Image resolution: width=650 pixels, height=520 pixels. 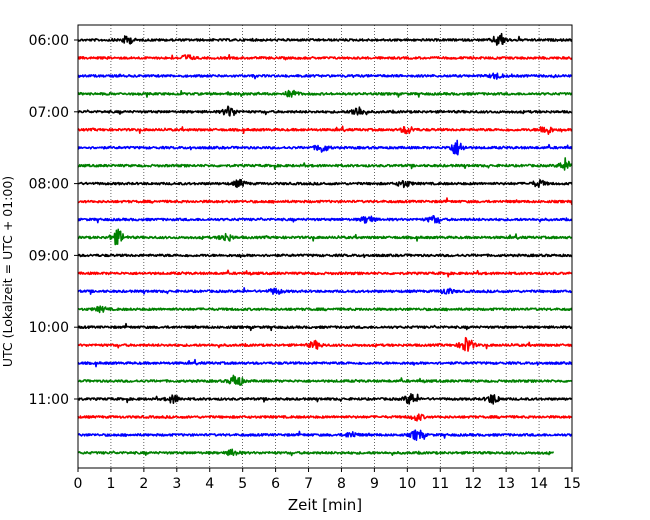 What do you see at coordinates (143, 484) in the screenshot?
I see `x-tick-label: 2` at bounding box center [143, 484].